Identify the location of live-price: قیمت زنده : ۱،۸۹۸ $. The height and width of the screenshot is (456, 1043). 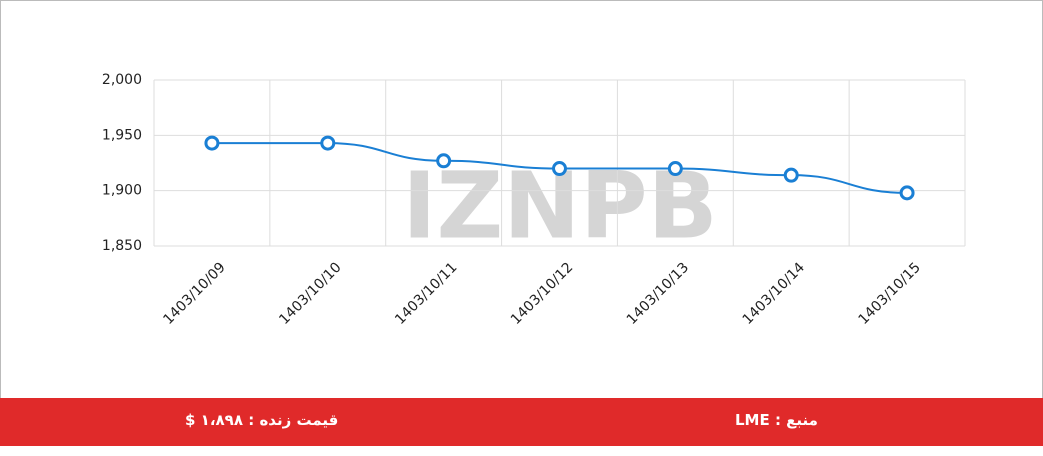
(262, 420).